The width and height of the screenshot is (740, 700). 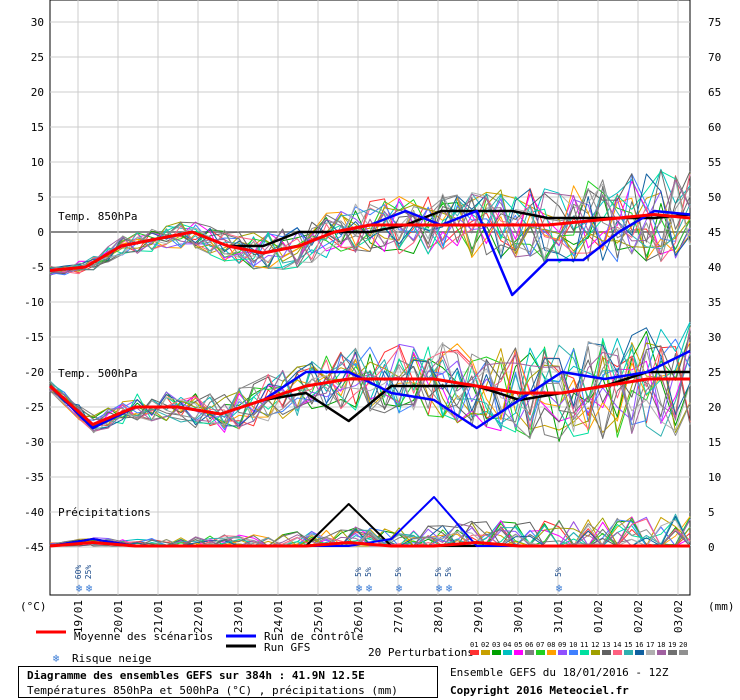 What do you see at coordinates (398, 616) in the screenshot?
I see `date-tick-label: 27/01` at bounding box center [398, 616].